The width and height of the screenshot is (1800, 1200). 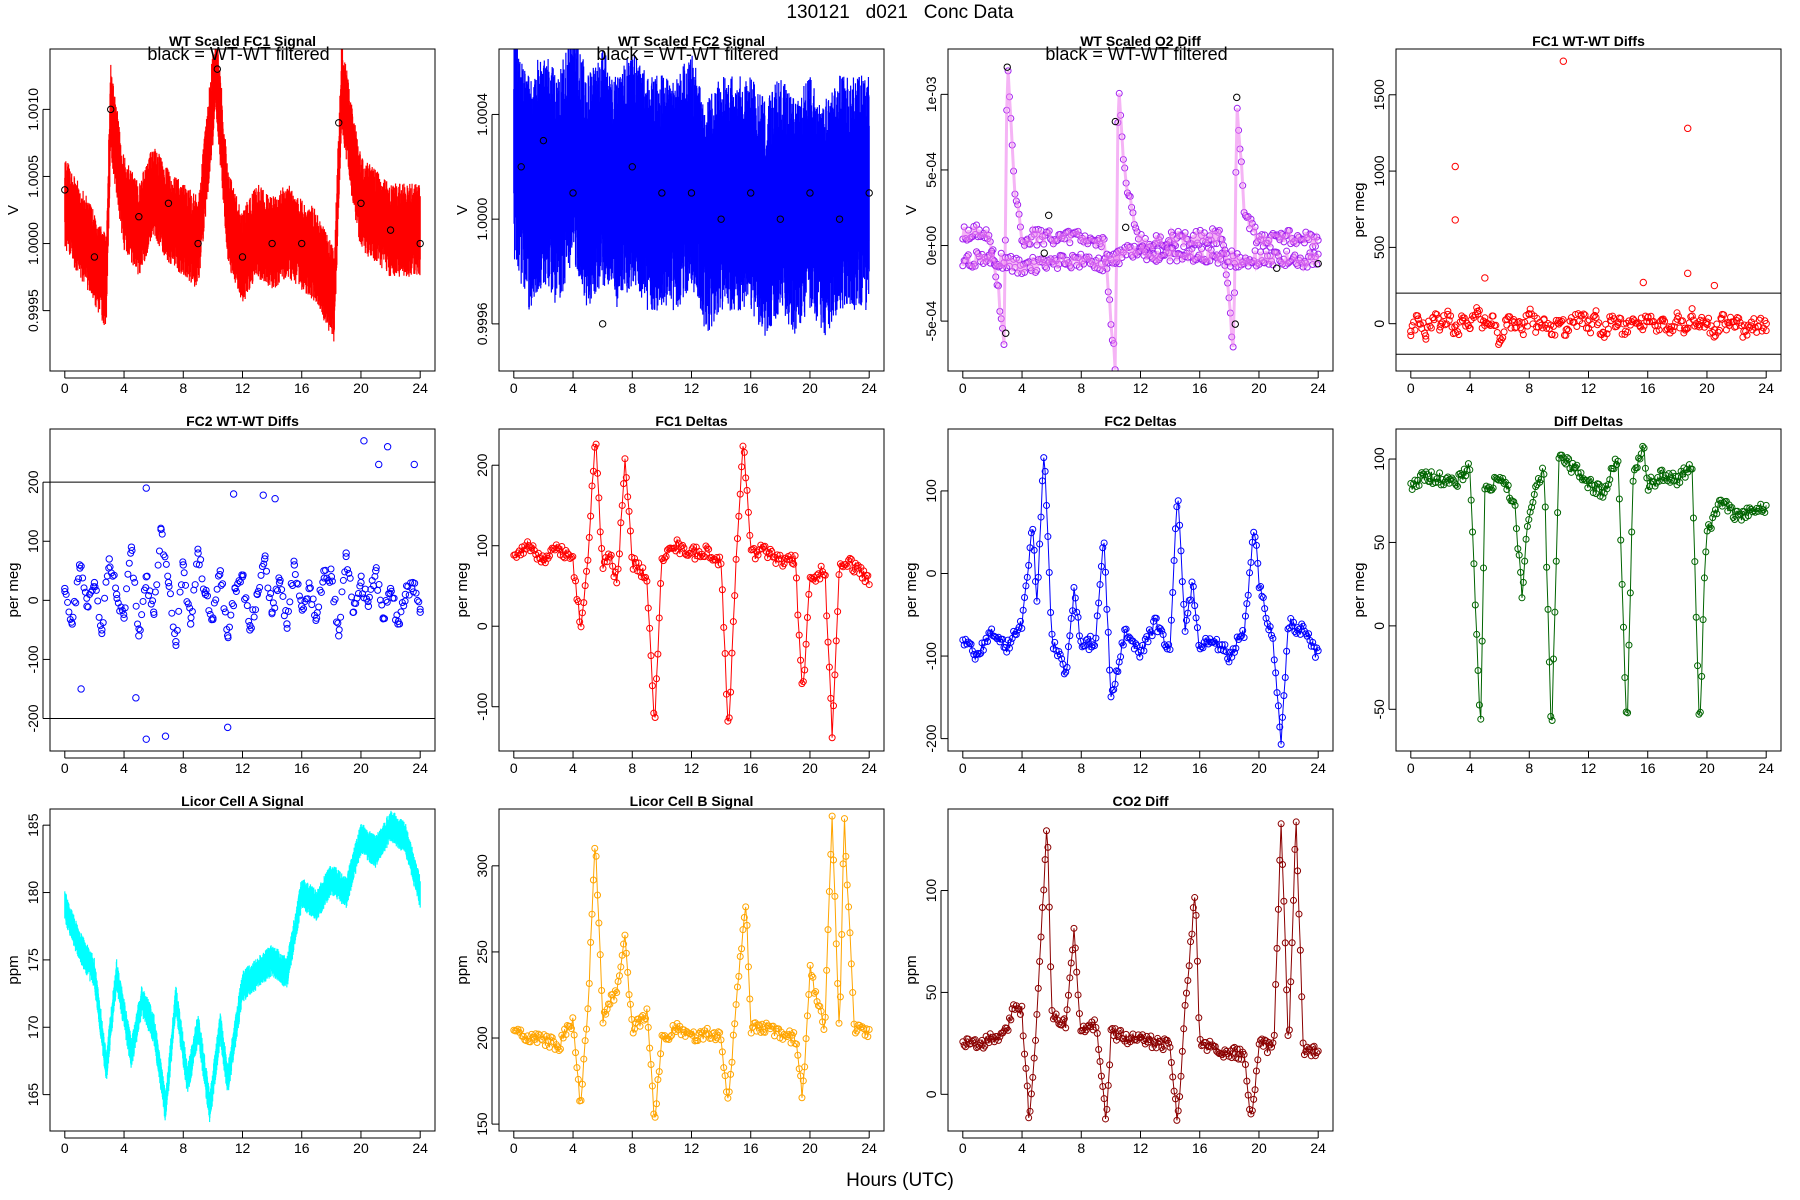 I want to click on plot-frame, so click(x=242, y=590).